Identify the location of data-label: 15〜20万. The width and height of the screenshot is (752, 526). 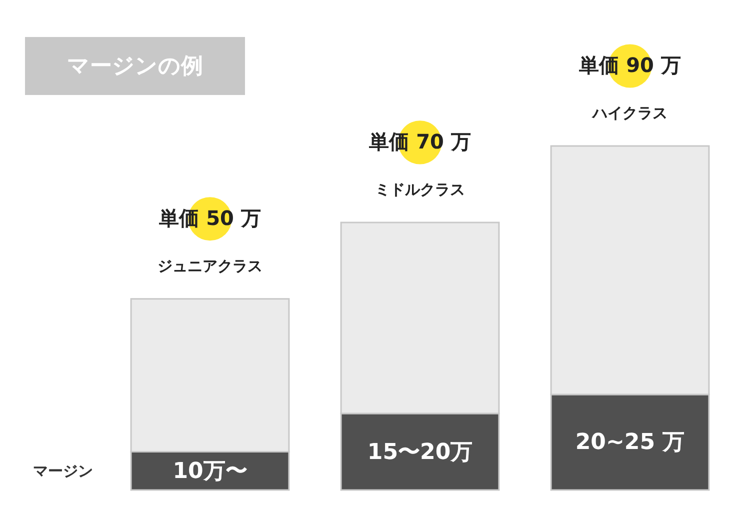
(420, 452).